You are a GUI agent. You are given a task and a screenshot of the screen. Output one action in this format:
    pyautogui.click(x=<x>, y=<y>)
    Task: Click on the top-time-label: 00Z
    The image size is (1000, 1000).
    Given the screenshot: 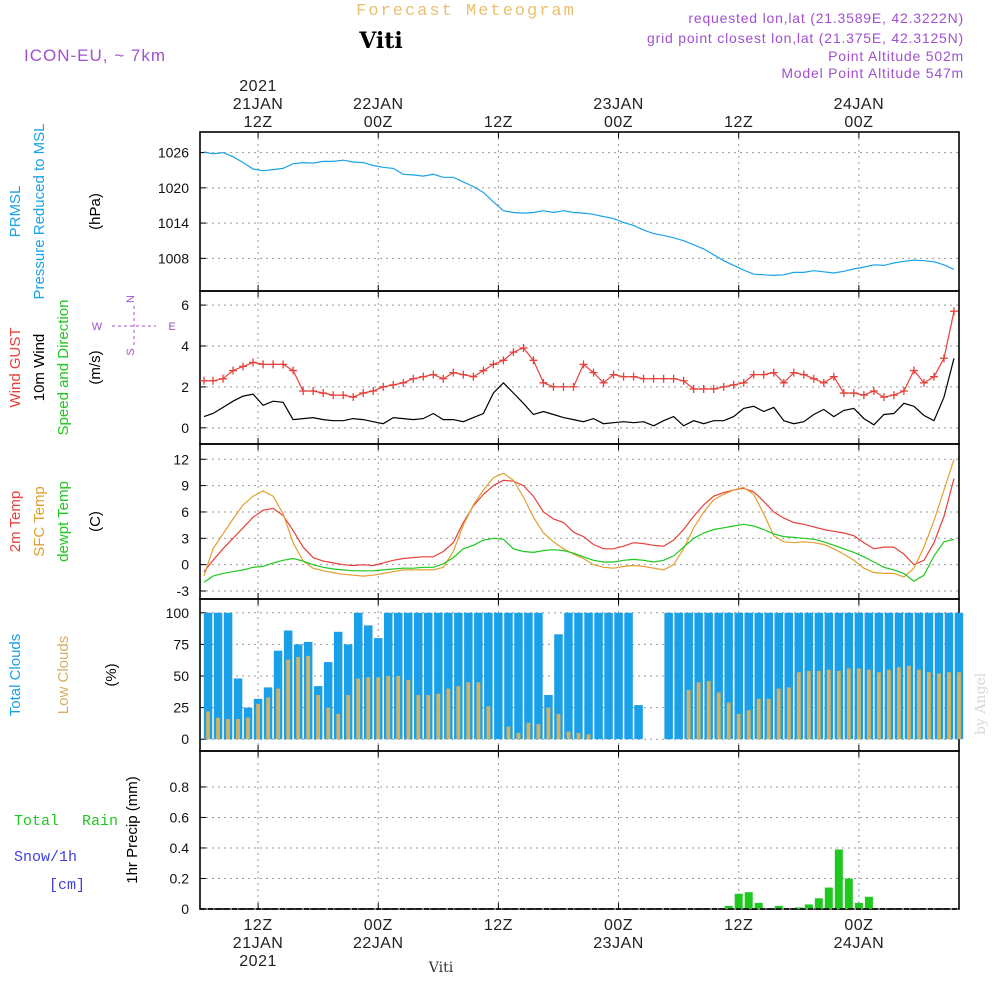 What is the action you would take?
    pyautogui.click(x=378, y=122)
    